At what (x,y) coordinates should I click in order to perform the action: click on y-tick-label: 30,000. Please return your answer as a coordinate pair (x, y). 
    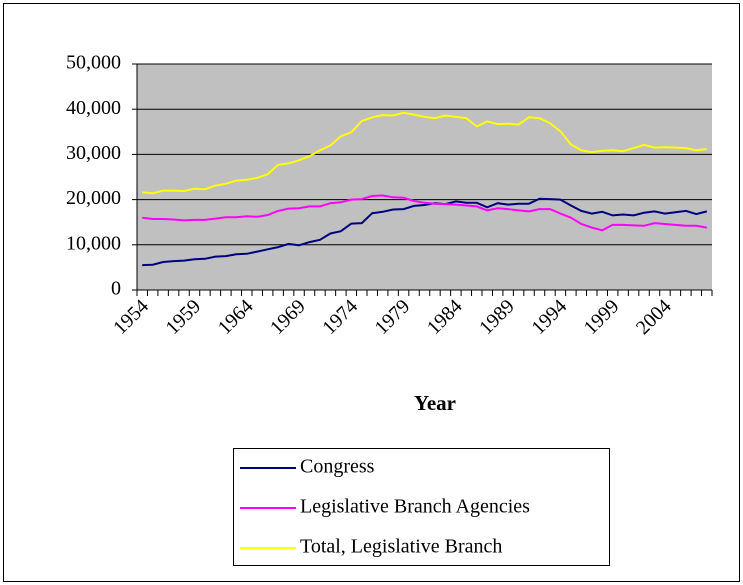
    Looking at the image, I should click on (93, 153).